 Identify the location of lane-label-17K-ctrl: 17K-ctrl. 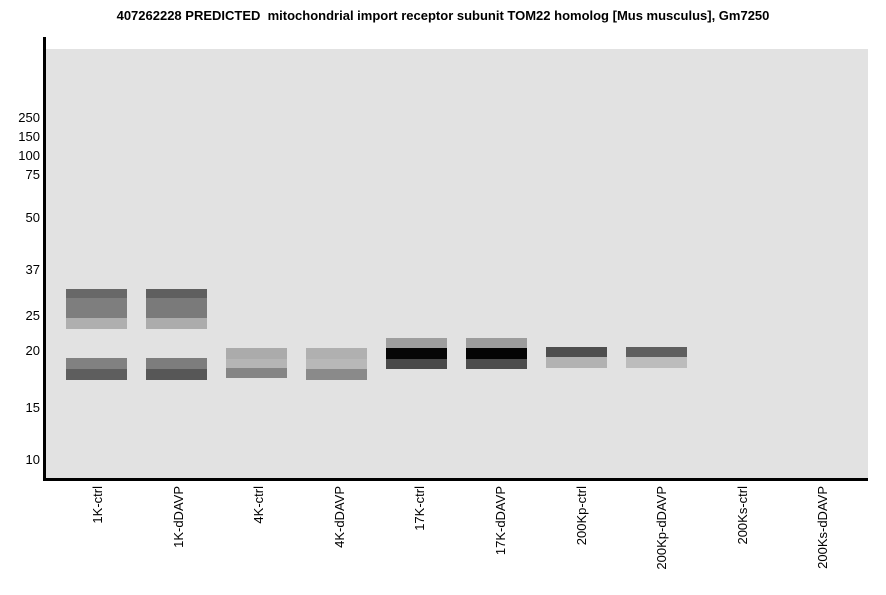
(420, 508).